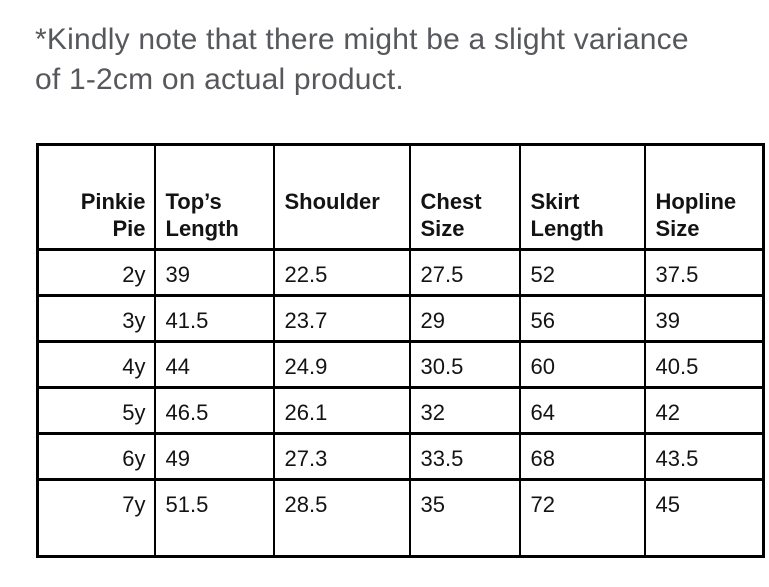 Image resolution: width=769 pixels, height=587 pixels. What do you see at coordinates (464, 272) in the screenshot?
I see `measurement-cell: 27.5` at bounding box center [464, 272].